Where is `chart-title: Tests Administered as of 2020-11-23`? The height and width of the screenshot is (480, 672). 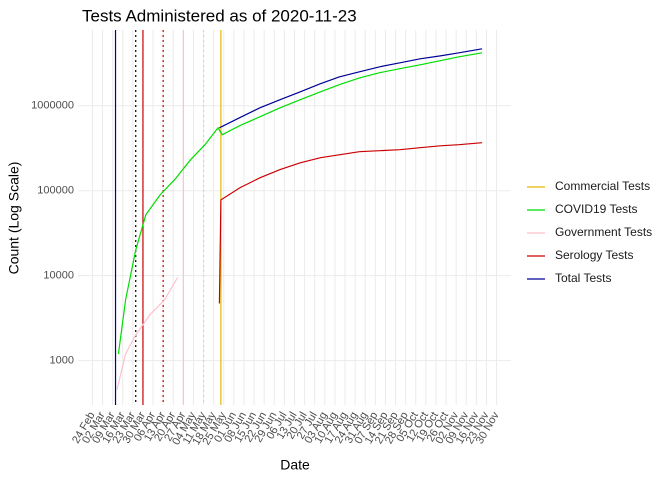 chart-title: Tests Administered as of 2020-11-23 is located at coordinates (219, 15).